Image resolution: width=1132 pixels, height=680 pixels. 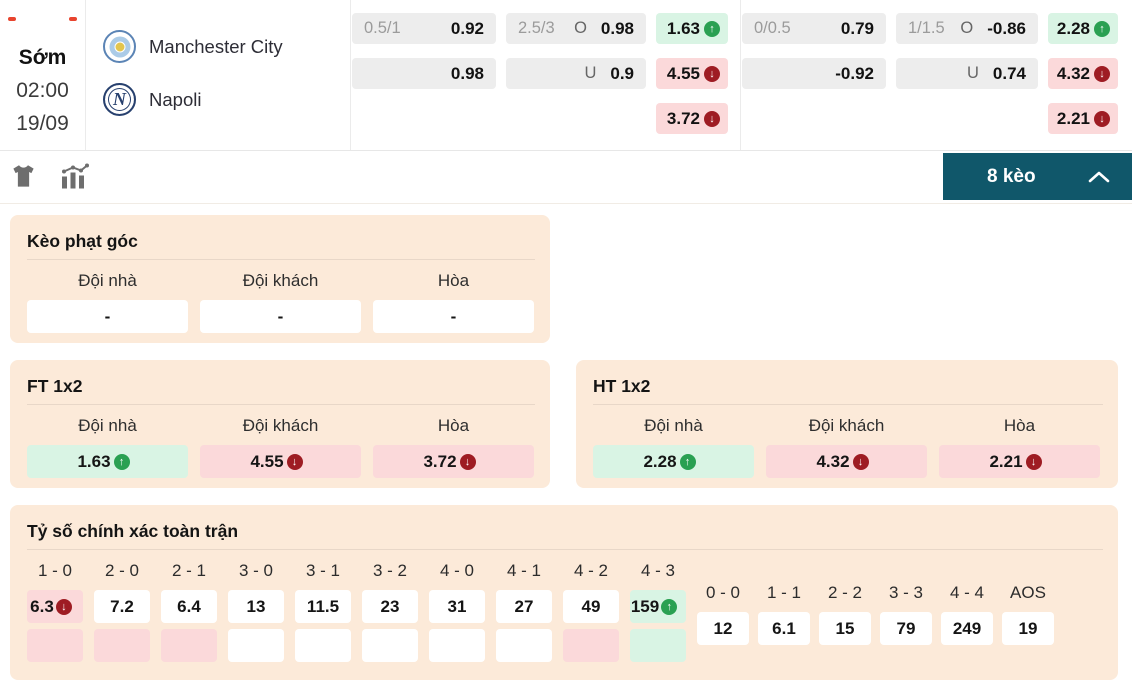 I want to click on handicap-home-odd: 0.5/1 0.92, so click(x=424, y=28).